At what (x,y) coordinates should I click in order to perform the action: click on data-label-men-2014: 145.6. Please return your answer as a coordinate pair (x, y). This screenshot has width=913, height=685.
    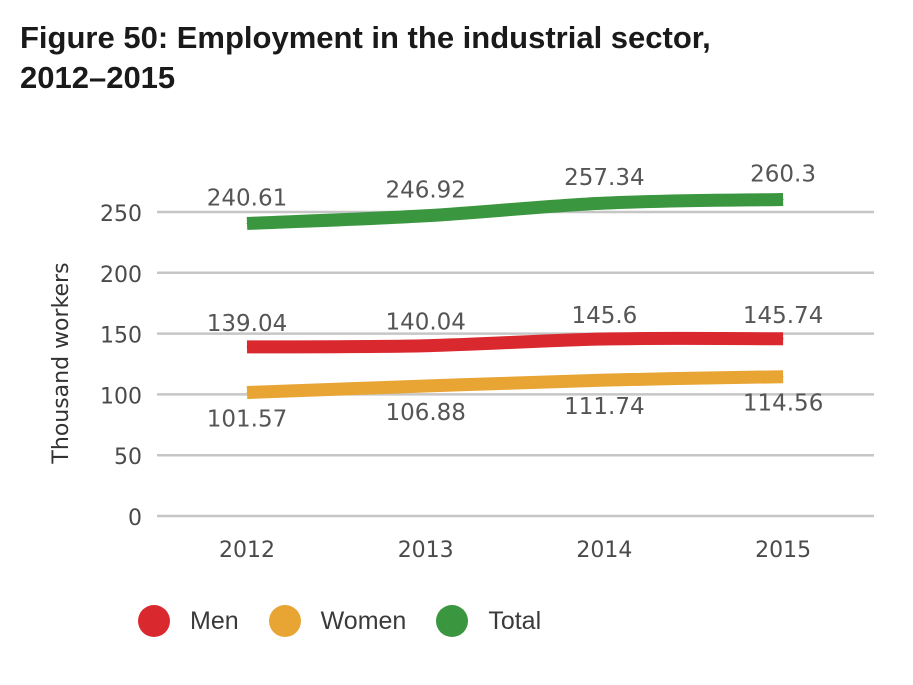
    Looking at the image, I should click on (604, 316).